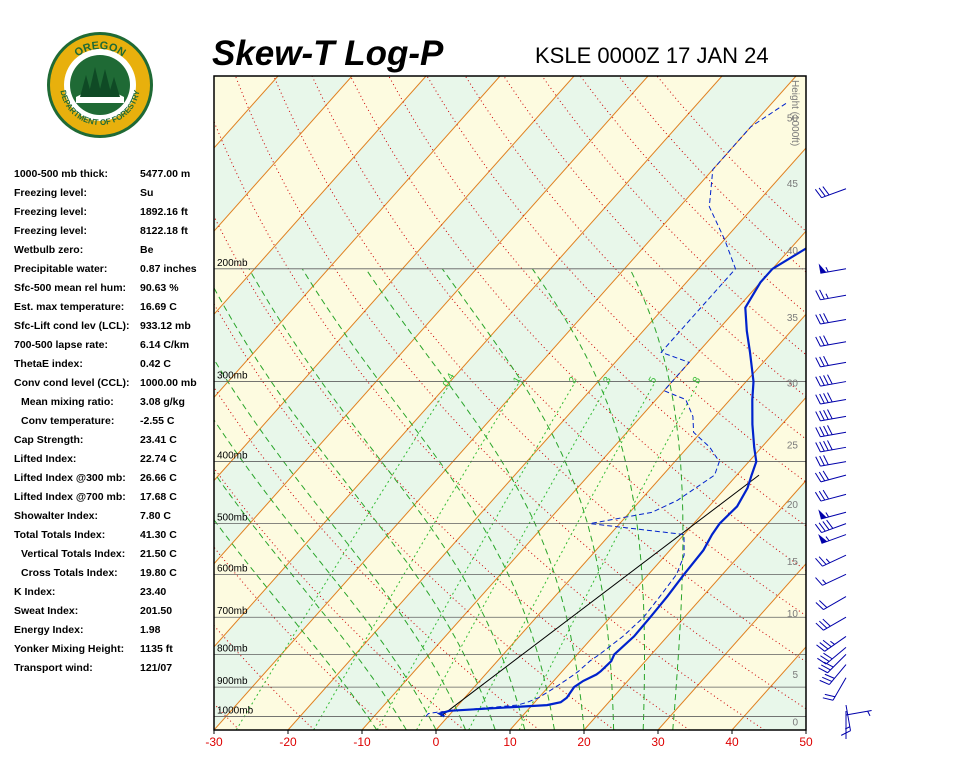 The image size is (960, 768). Describe the element at coordinates (69, 649) in the screenshot. I see `index-label: Yonker Mixing Height:` at that location.